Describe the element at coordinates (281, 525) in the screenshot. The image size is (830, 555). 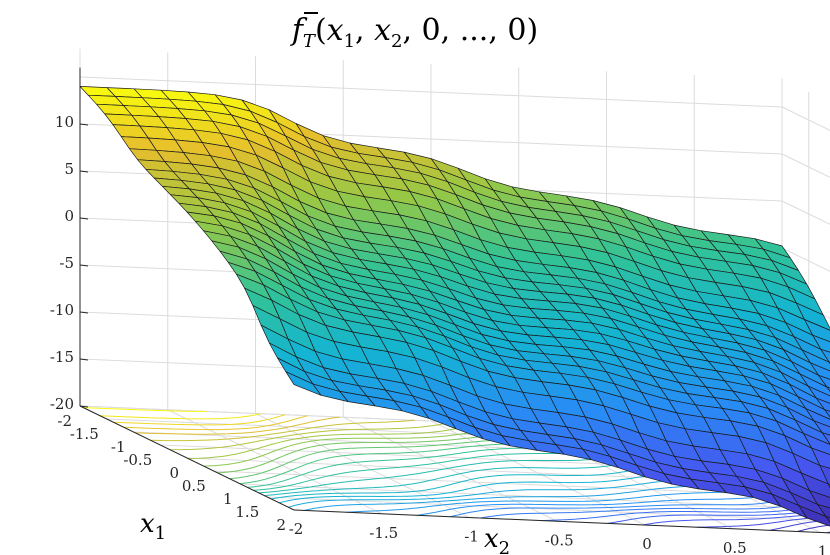
I see `x1-tick-label: 2` at that location.